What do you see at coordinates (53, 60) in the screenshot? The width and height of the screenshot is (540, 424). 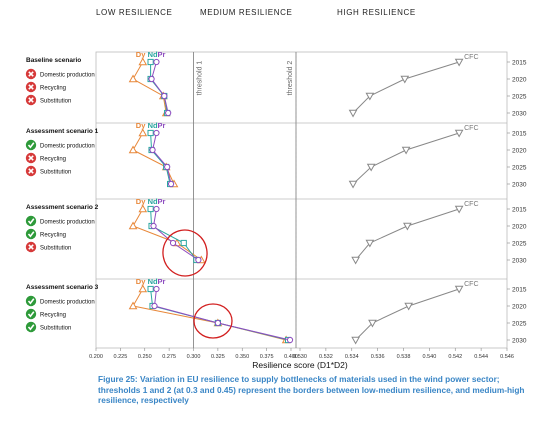 I see `panel-title: Baseline scenario` at bounding box center [53, 60].